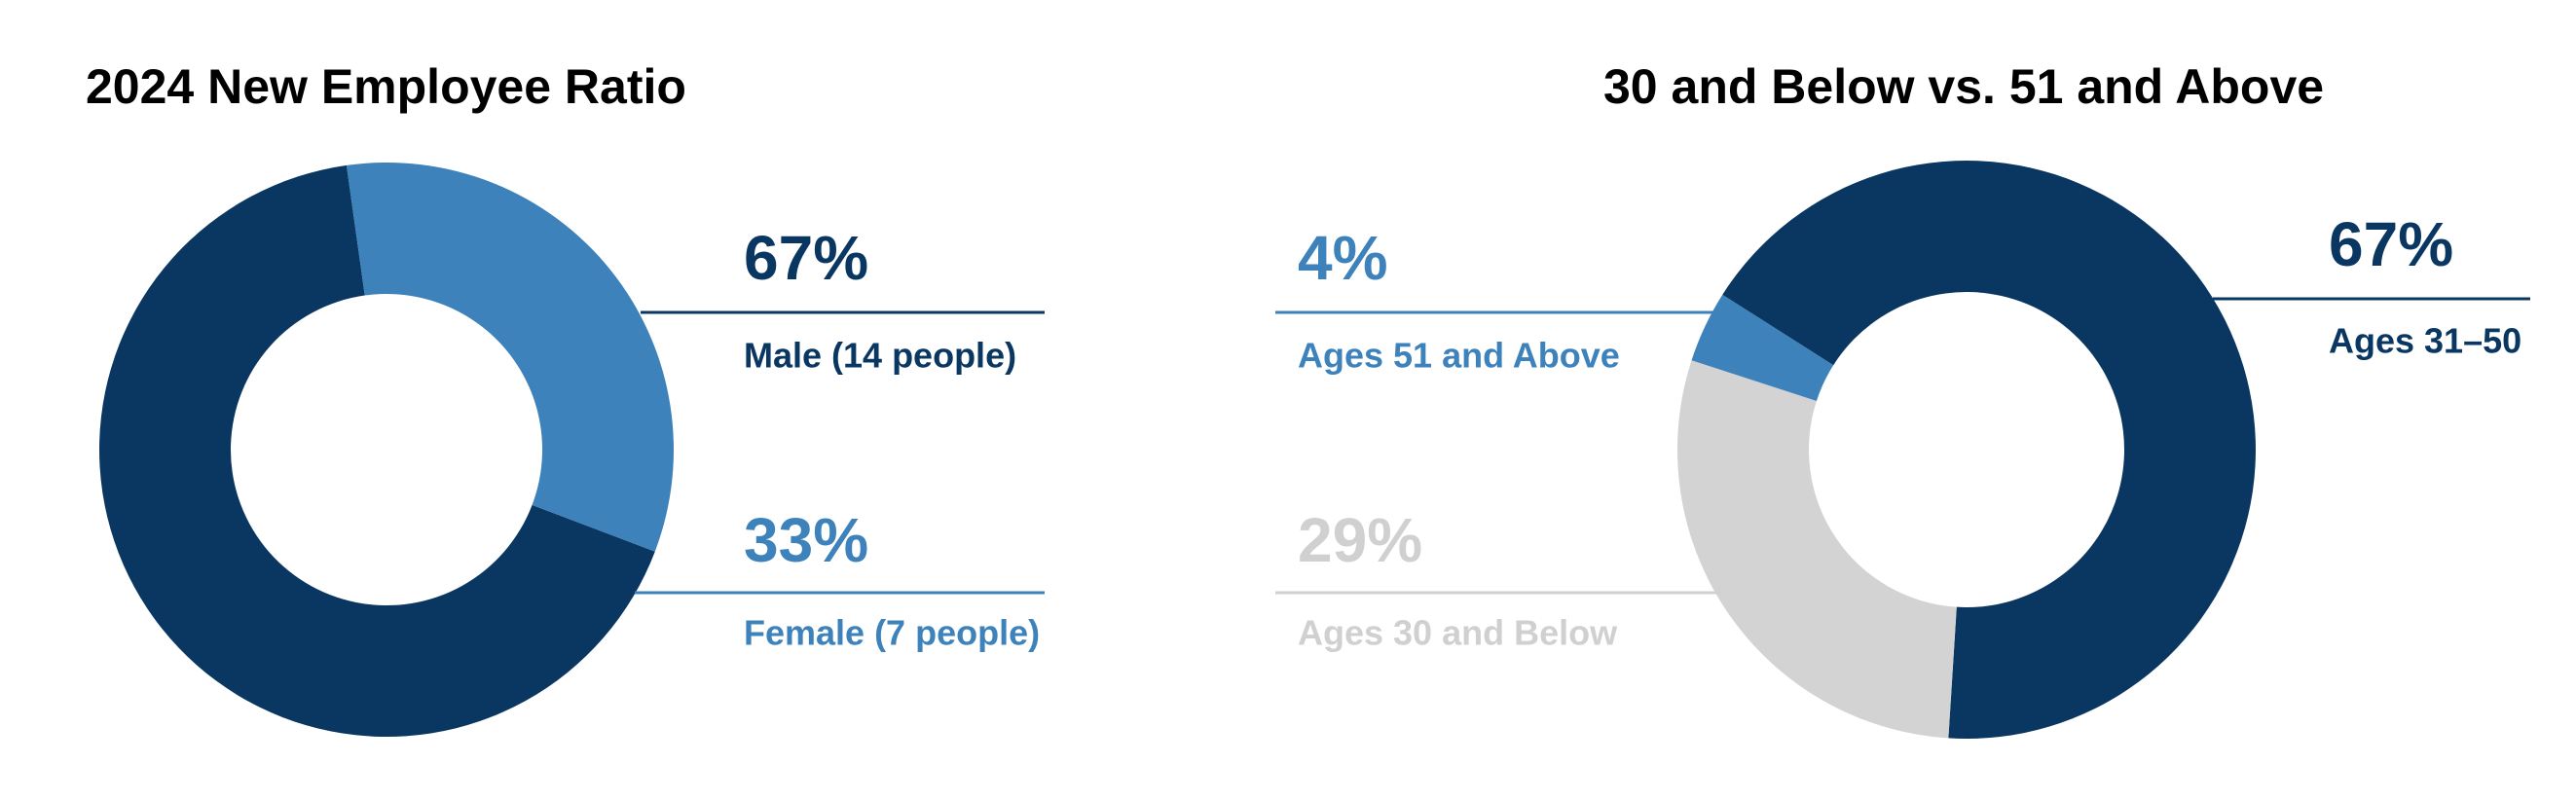 The image size is (2576, 800). What do you see at coordinates (1360, 540) in the screenshot?
I see `value-label: 29%` at bounding box center [1360, 540].